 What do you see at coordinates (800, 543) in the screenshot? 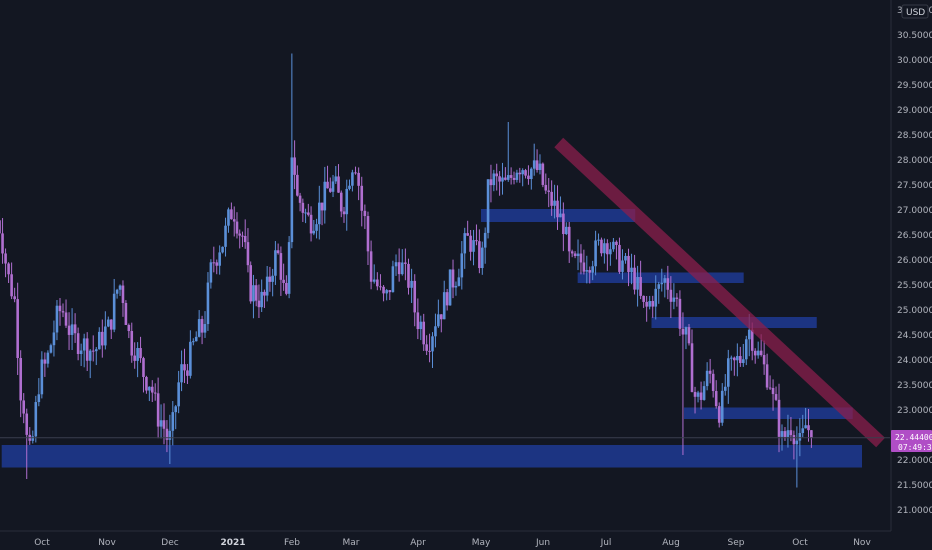
I see `time-tick-label: Oct` at bounding box center [800, 543].